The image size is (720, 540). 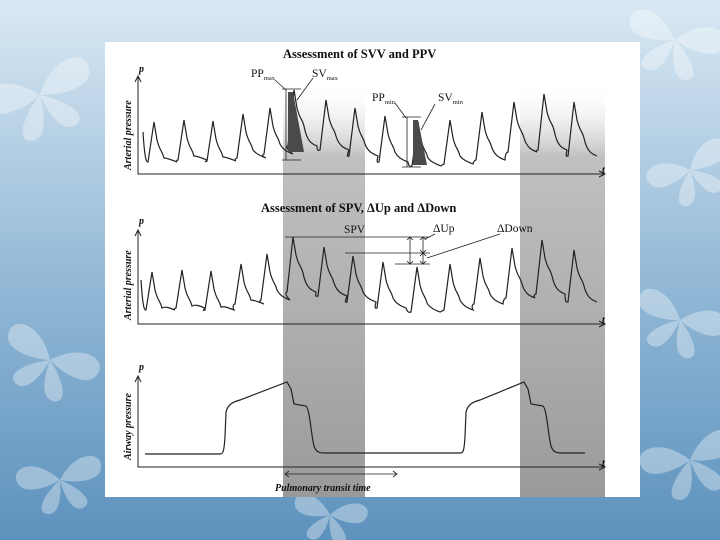 What do you see at coordinates (365, 418) in the screenshot?
I see `airway-pressure-waveform` at bounding box center [365, 418].